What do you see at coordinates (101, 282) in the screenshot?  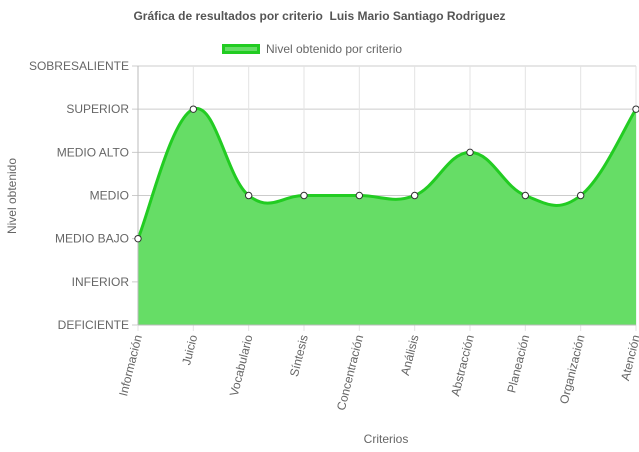 I see `y-tick-label: INFERIOR` at bounding box center [101, 282].